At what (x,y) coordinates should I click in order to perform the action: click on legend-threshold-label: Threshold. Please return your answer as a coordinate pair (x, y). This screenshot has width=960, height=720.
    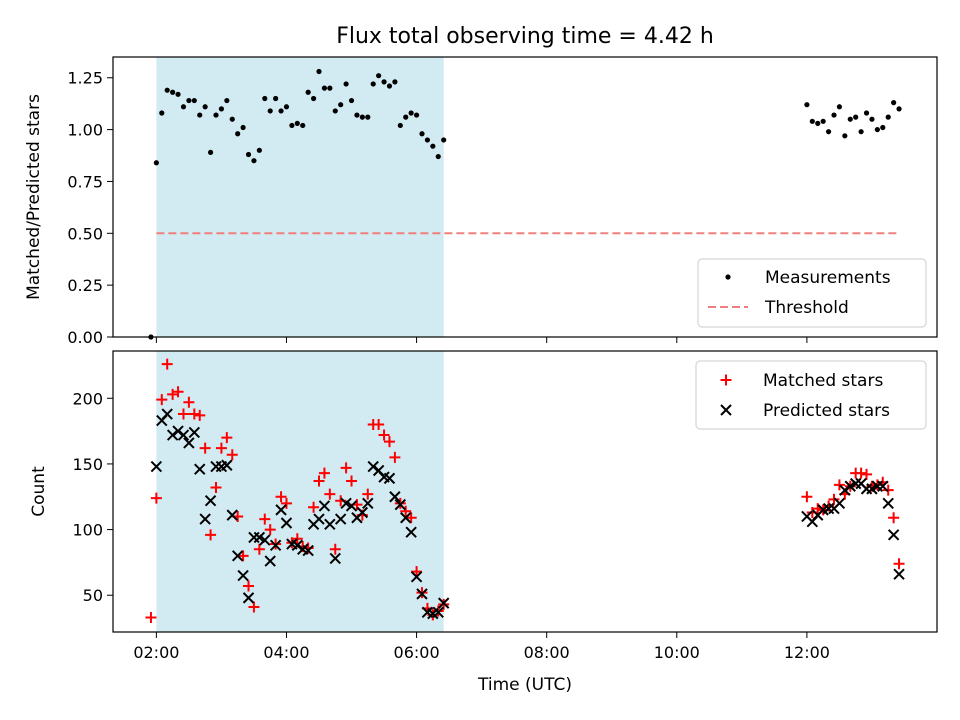
    Looking at the image, I should click on (806, 308).